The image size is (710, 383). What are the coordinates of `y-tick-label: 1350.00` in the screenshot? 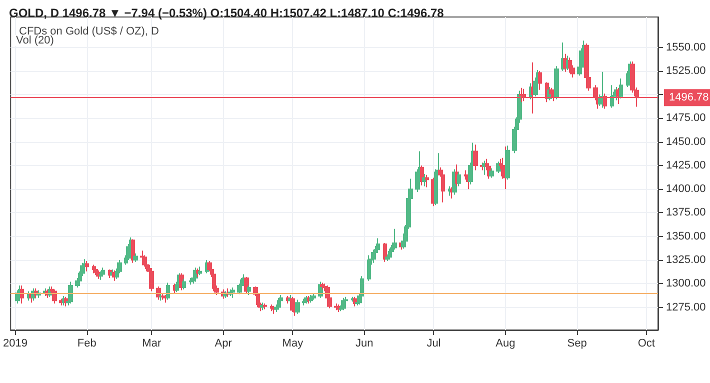 It's located at (686, 236).